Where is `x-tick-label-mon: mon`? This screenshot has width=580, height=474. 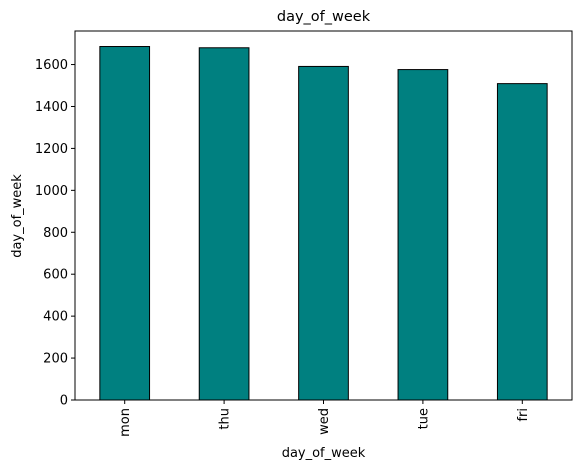
x-tick-label-mon: mon is located at coordinates (125, 422).